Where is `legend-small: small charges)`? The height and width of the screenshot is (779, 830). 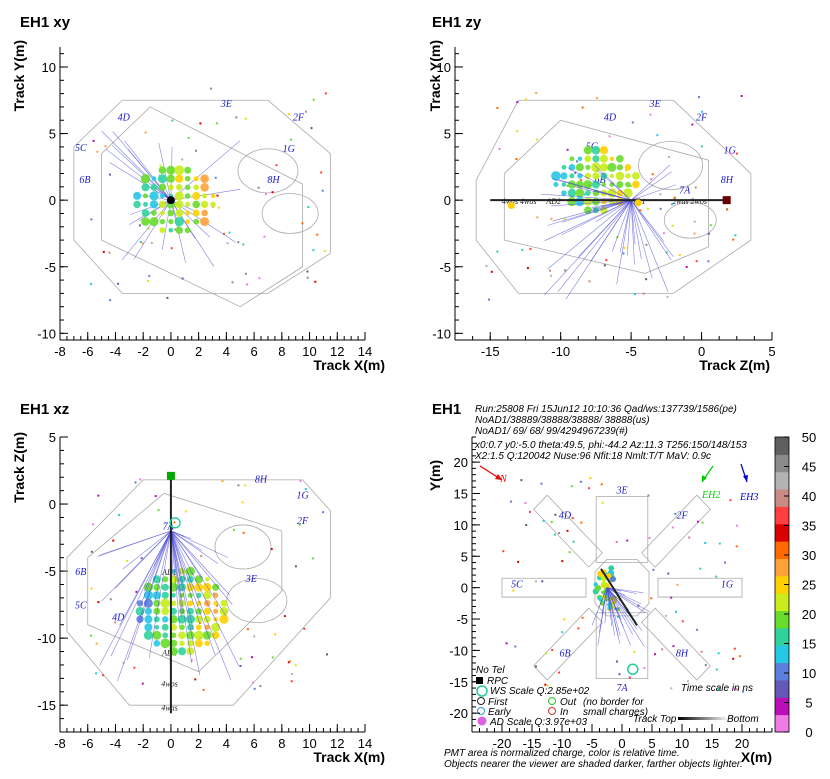 legend-small: small charges) is located at coordinates (615, 712).